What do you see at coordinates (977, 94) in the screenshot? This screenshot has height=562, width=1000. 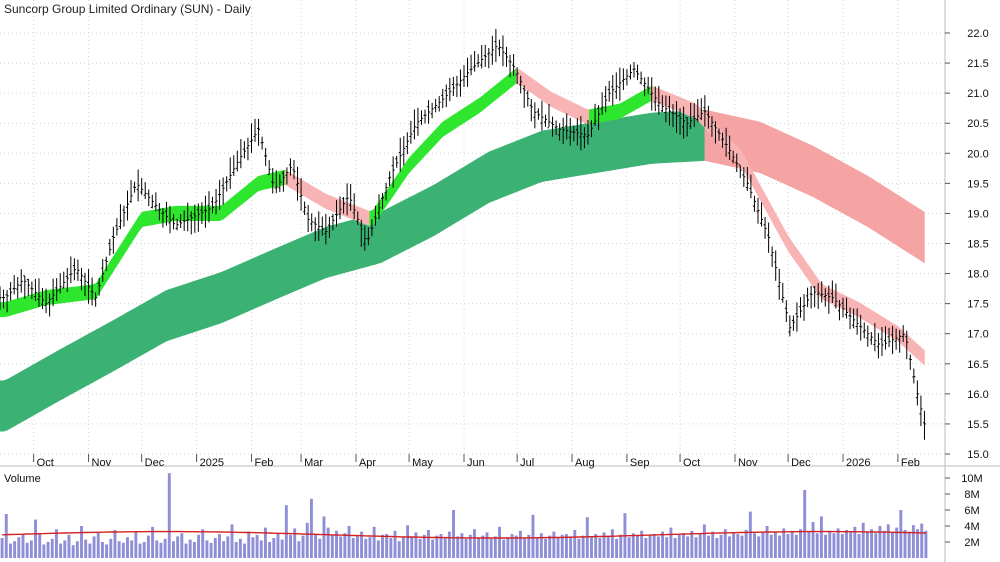 I see `price-tick-label: 21.0` at bounding box center [977, 94].